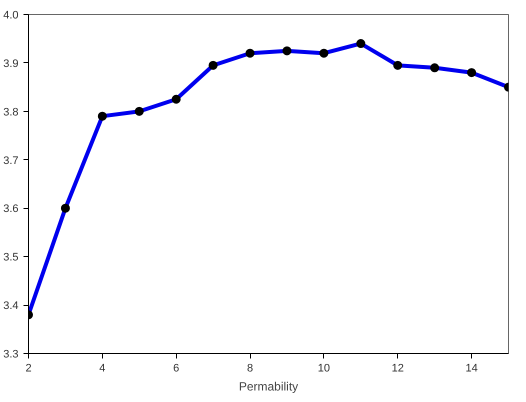 This screenshot has width=526, height=402. What do you see at coordinates (11, 112) in the screenshot?
I see `y-tick-label: 3.8` at bounding box center [11, 112].